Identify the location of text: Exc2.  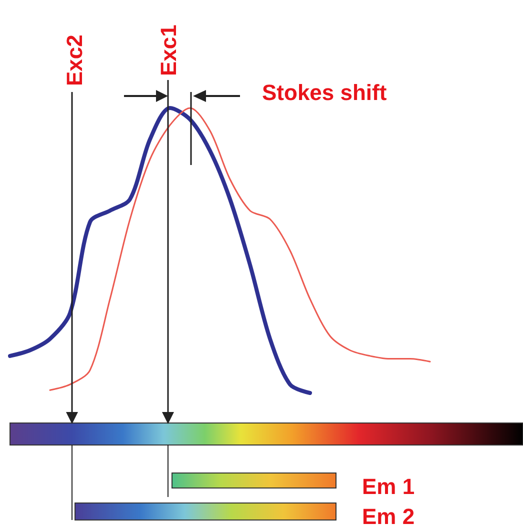
(74, 60).